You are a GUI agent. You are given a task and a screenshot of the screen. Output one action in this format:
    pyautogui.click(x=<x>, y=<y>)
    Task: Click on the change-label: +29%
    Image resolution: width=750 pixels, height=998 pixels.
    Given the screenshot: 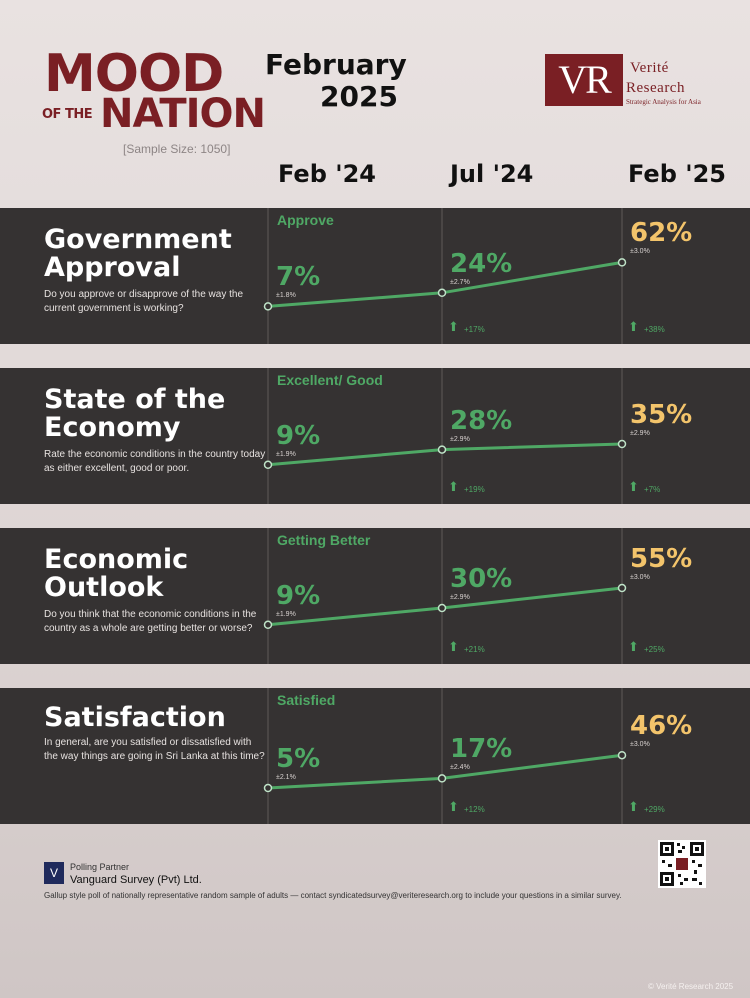 What is the action you would take?
    pyautogui.click(x=654, y=809)
    